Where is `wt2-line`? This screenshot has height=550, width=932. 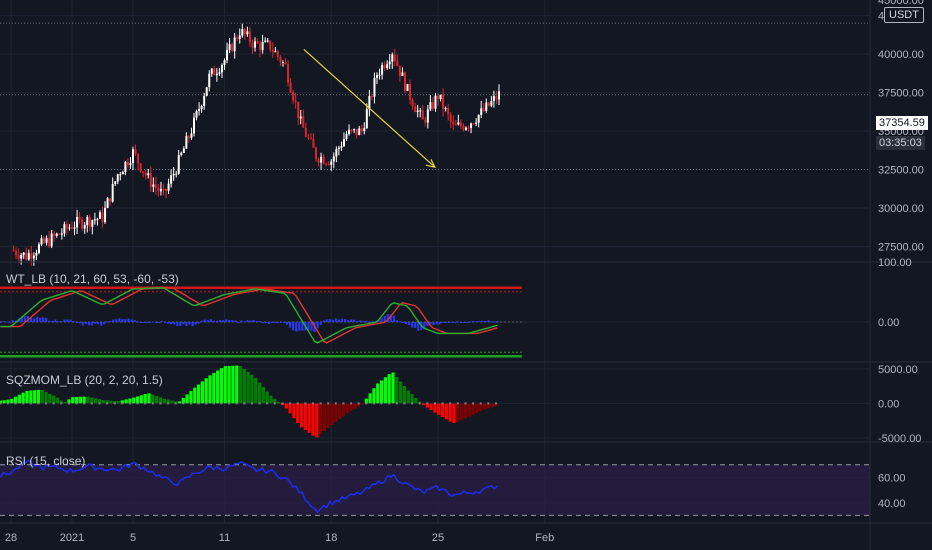 wt2-line is located at coordinates (249, 315).